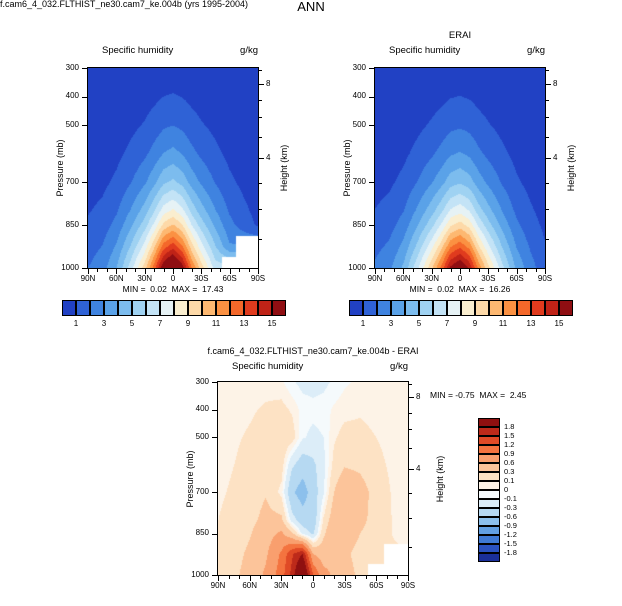  Describe the element at coordinates (475, 323) in the screenshot. I see `erai-colorbar-tick-label: 9` at that location.